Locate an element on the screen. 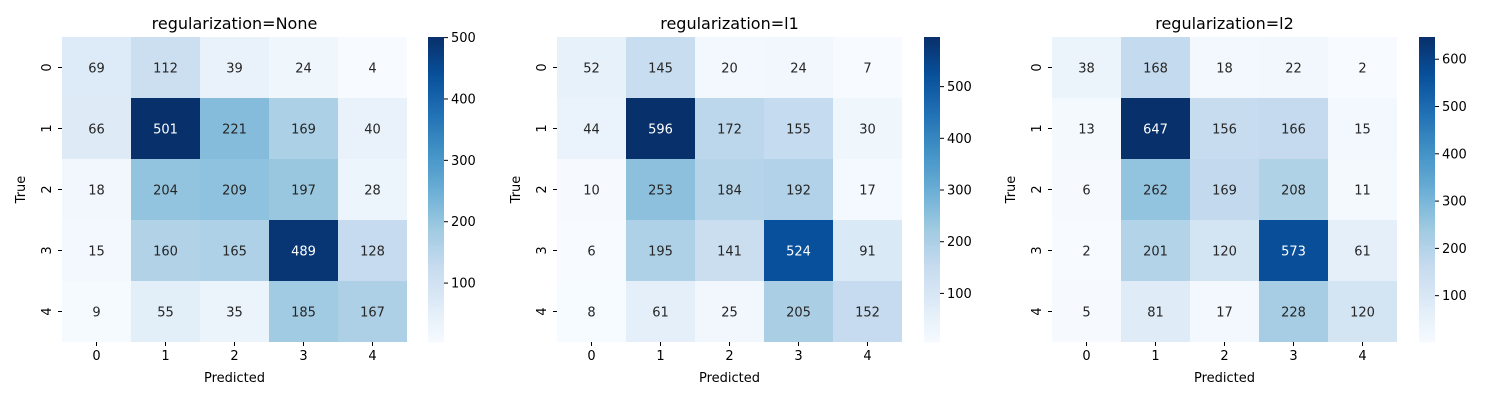 The width and height of the screenshot is (1500, 400). heatmap-cell-label: 9 is located at coordinates (96, 313).